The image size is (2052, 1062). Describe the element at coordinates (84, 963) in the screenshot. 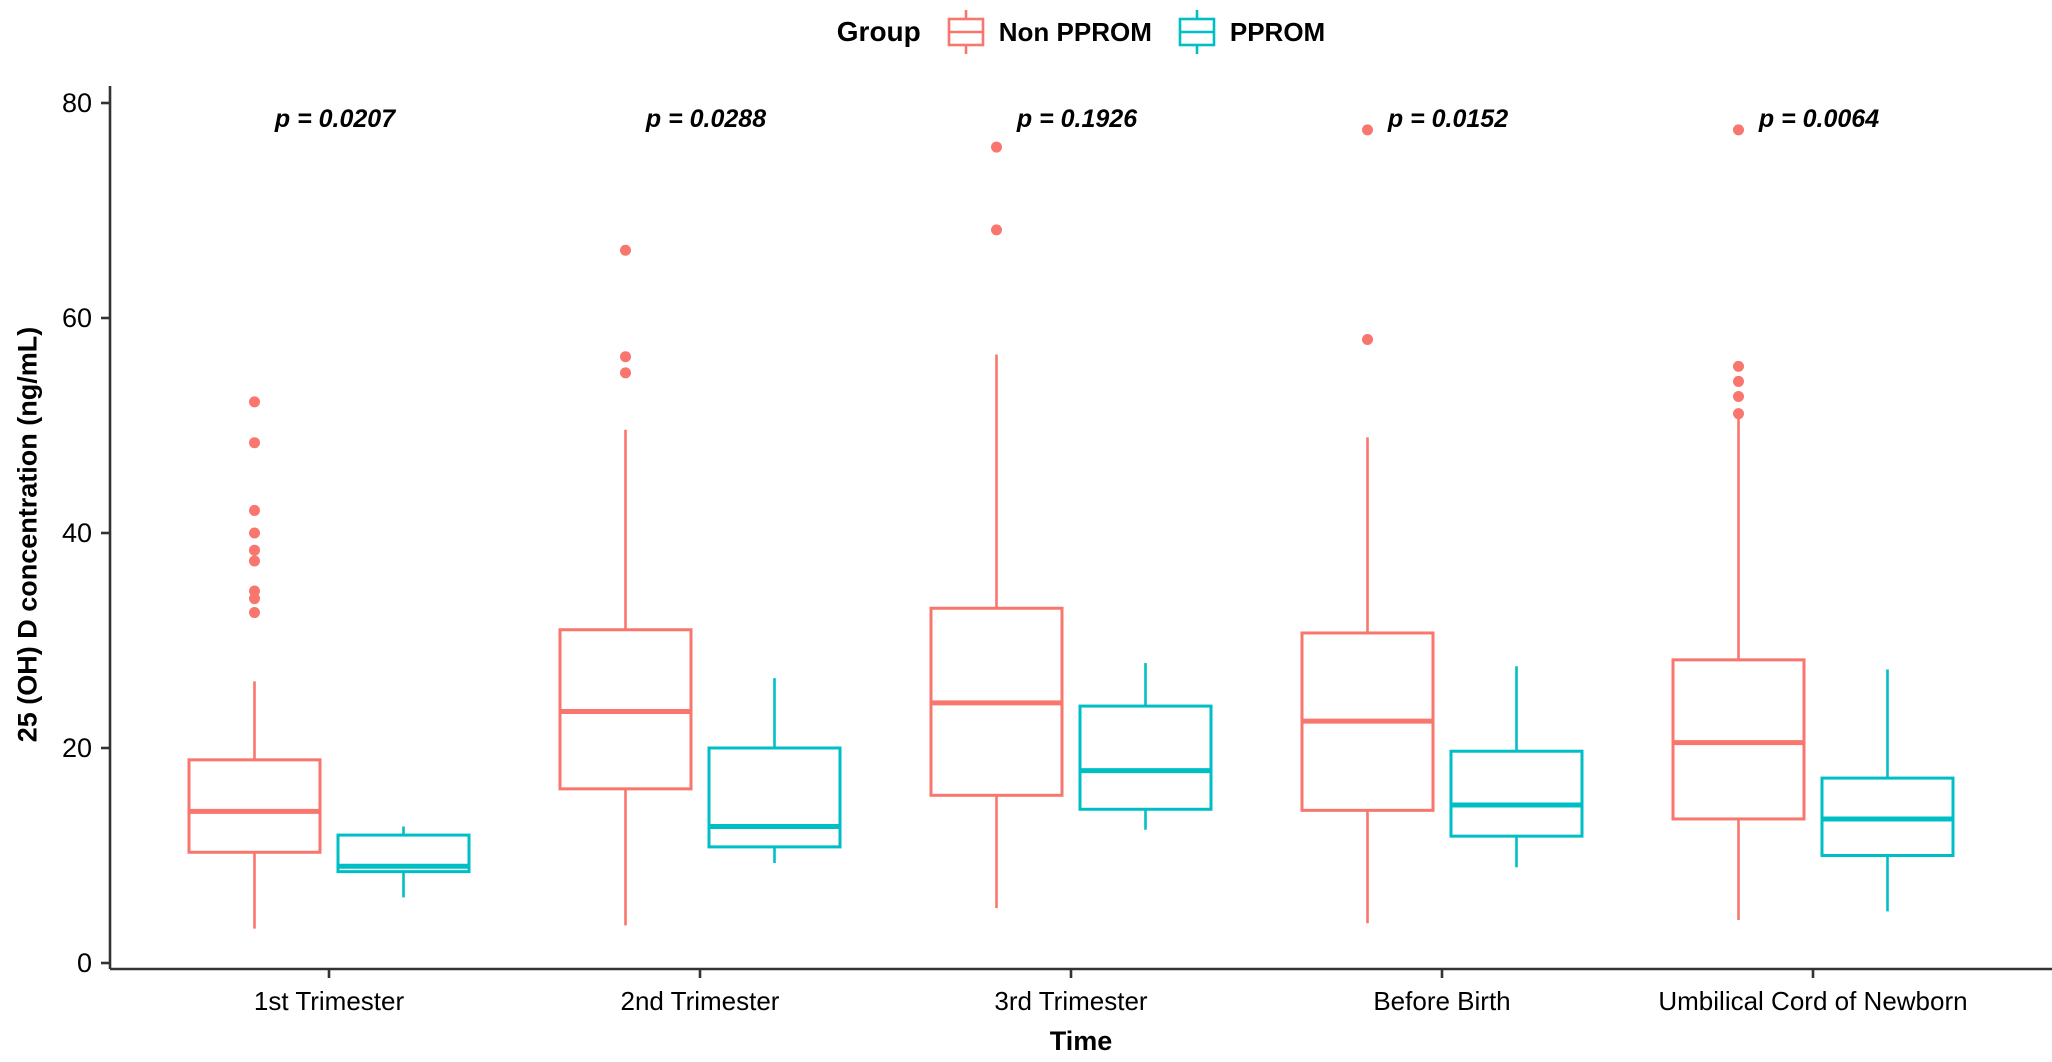

I see `y-tick-label: 0` at that location.